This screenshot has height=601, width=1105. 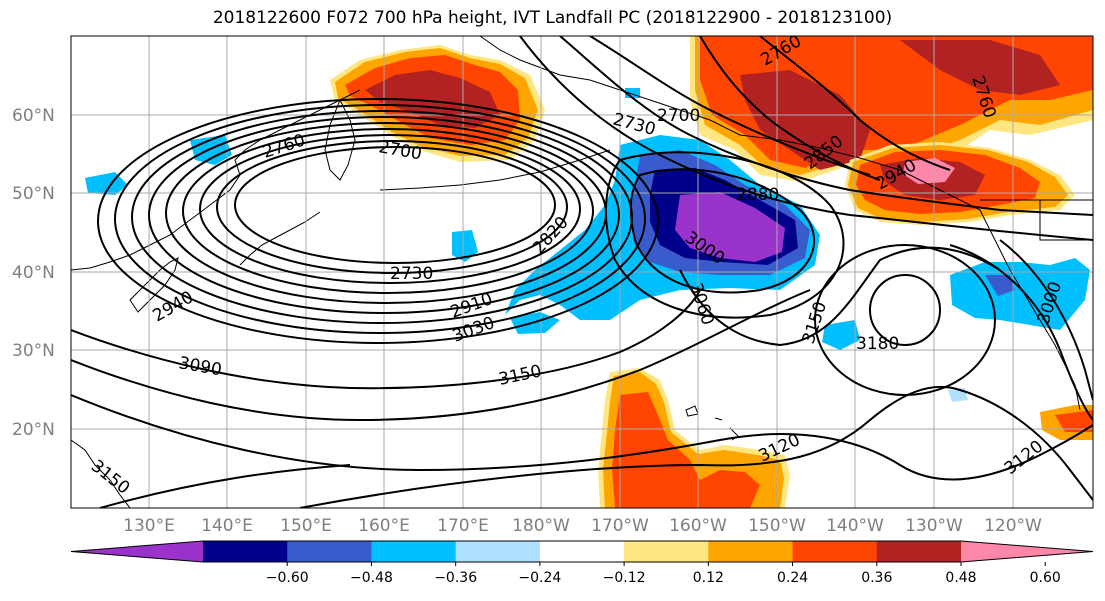 I want to click on alaska-positive-darkred, so click(x=805, y=120).